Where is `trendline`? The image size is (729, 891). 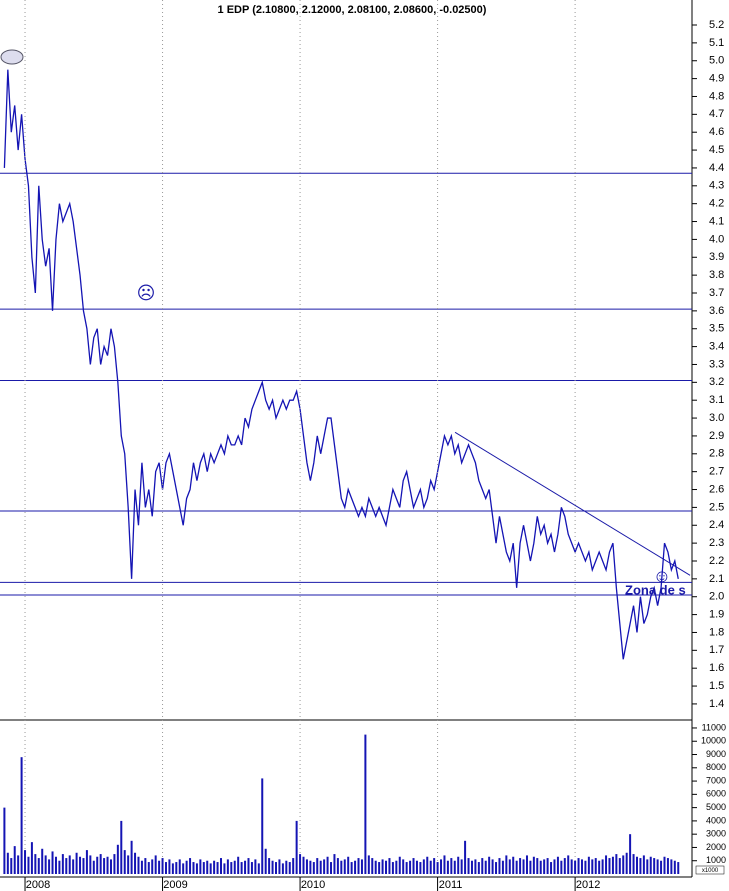
trendline is located at coordinates (572, 503).